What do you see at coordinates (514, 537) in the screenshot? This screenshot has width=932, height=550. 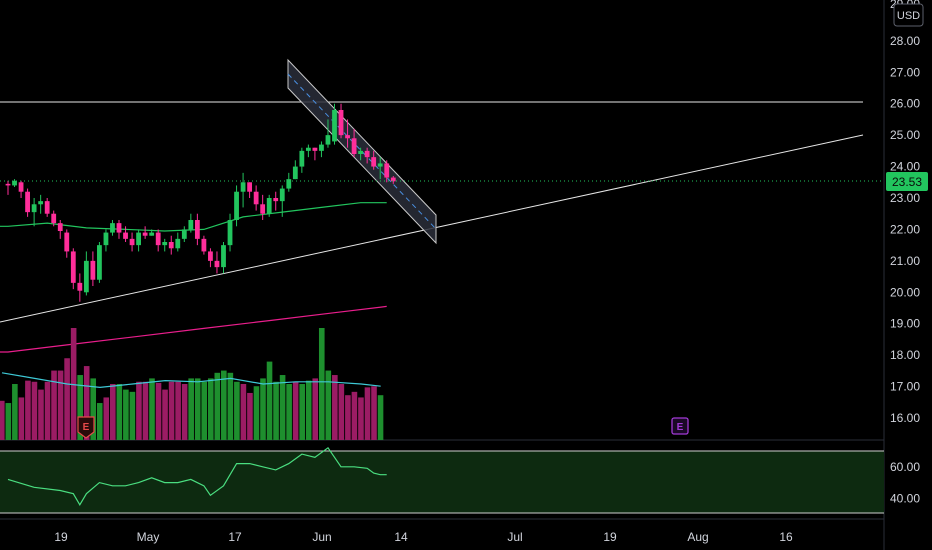 I see `time-tick-label: Jul` at bounding box center [514, 537].